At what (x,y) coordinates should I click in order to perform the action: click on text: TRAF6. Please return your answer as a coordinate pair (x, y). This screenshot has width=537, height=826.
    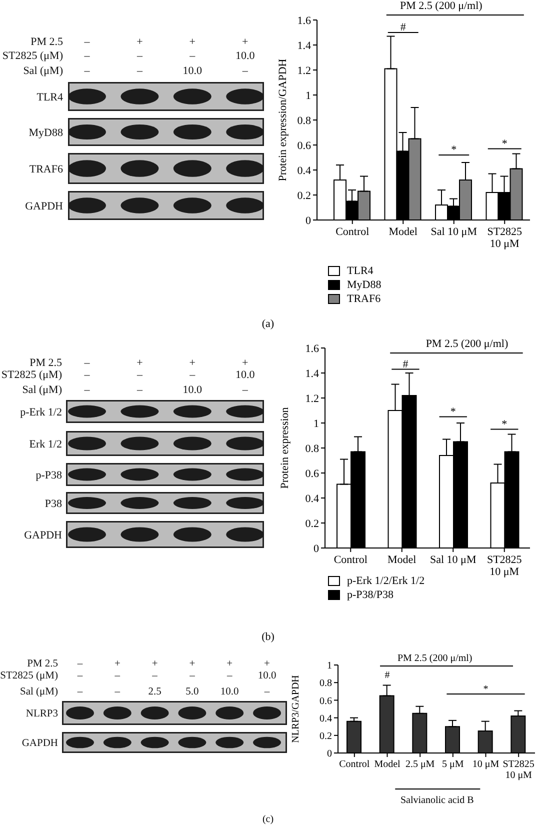
    Looking at the image, I should click on (46, 169).